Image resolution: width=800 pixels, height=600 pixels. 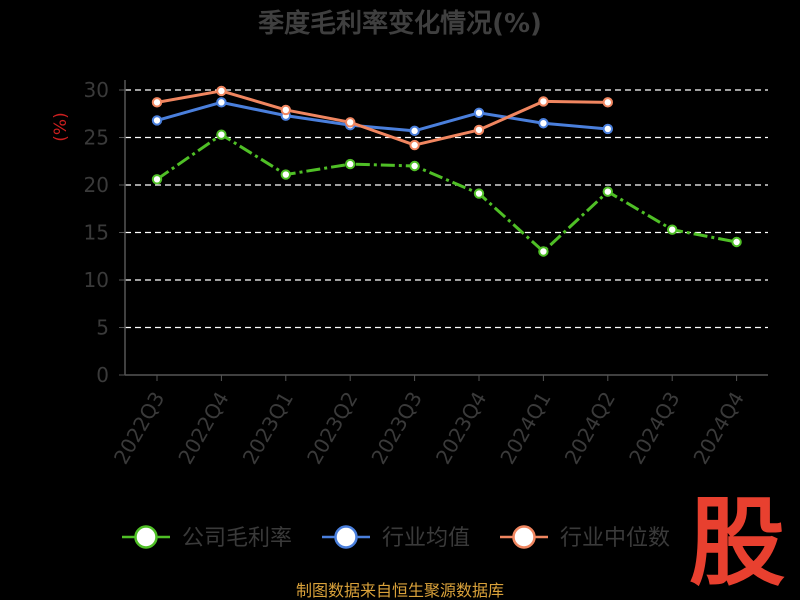 What do you see at coordinates (102, 375) in the screenshot?
I see `y-tick-label: 0` at bounding box center [102, 375].